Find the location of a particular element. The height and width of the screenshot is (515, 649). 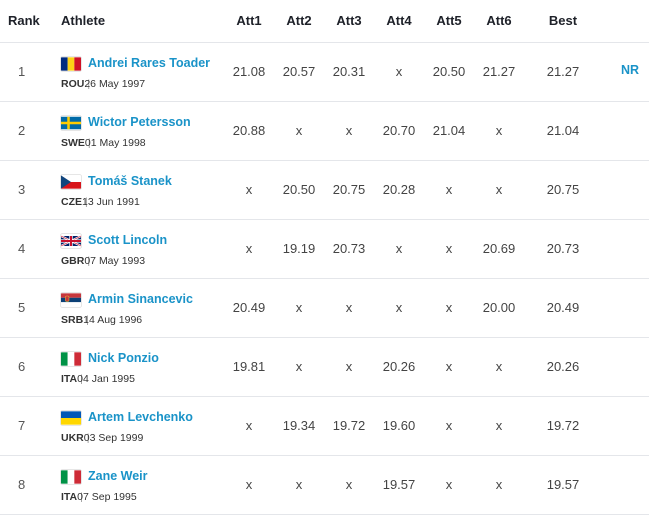

attempt-4-cell: 19.60 is located at coordinates (399, 425).